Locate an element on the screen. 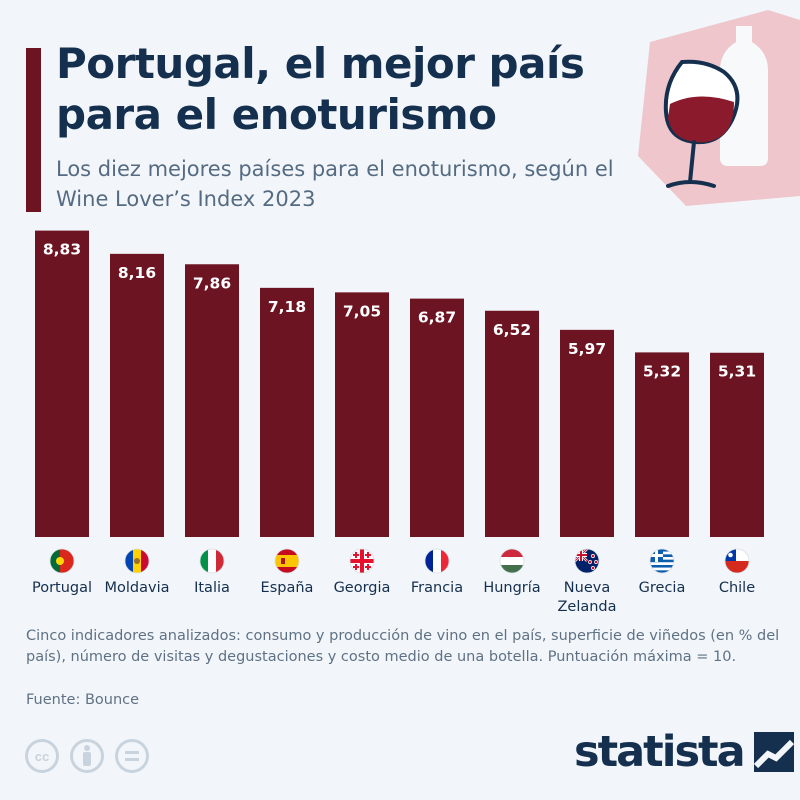 The height and width of the screenshot is (800, 800). value-label: 5,97 is located at coordinates (587, 349).